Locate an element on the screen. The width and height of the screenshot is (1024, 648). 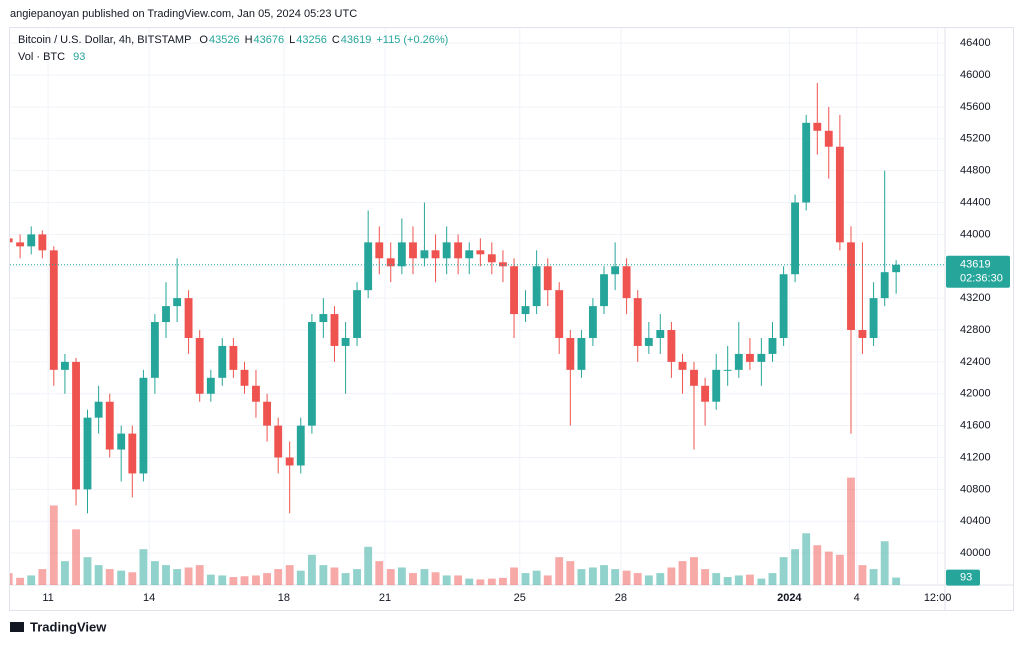
price-change: +115 (+0.26%) is located at coordinates (412, 40).